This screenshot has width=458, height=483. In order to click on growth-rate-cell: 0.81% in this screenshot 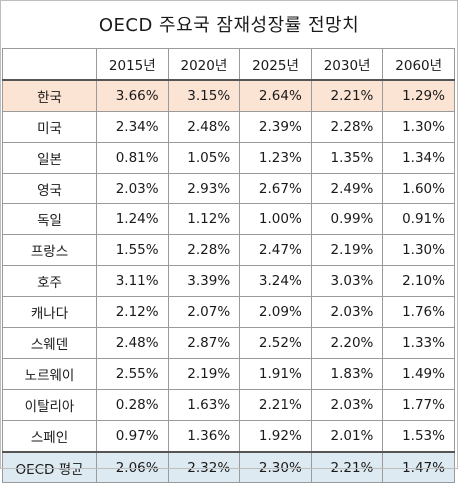, I will do `click(132, 157)`.